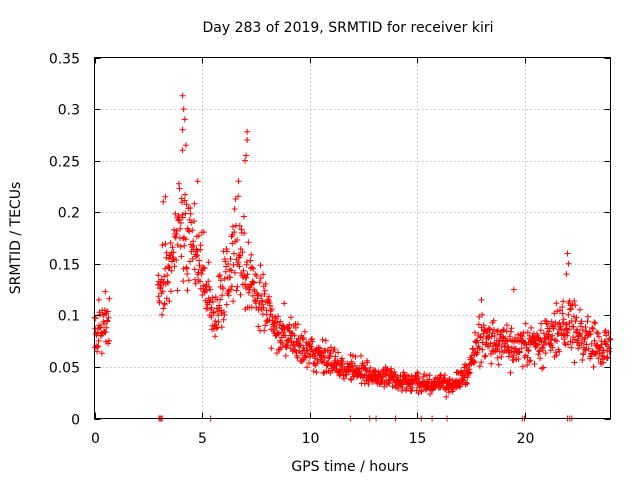 The width and height of the screenshot is (640, 480). What do you see at coordinates (75, 421) in the screenshot?
I see `y-tick-label: 0` at bounding box center [75, 421].